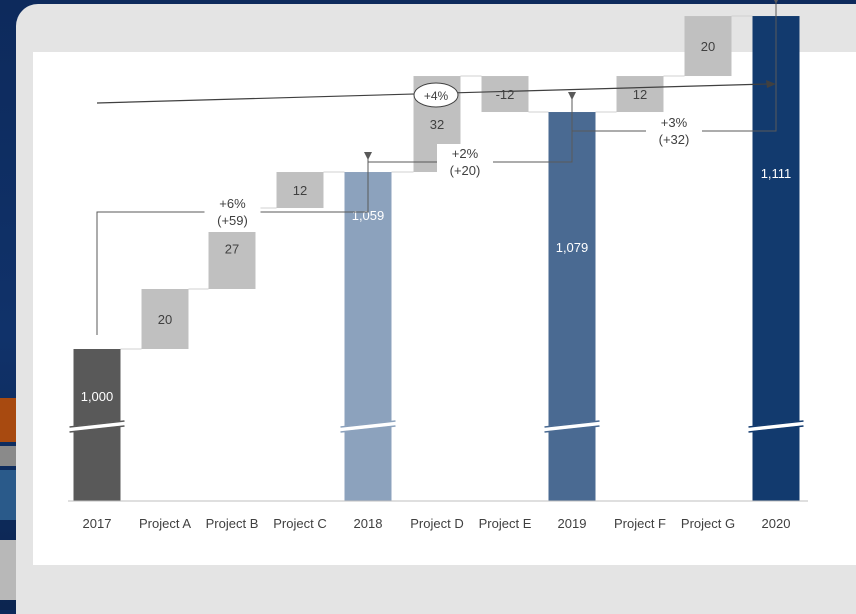  What do you see at coordinates (232, 523) in the screenshot?
I see `tick-label-project-b: Project B` at bounding box center [232, 523].